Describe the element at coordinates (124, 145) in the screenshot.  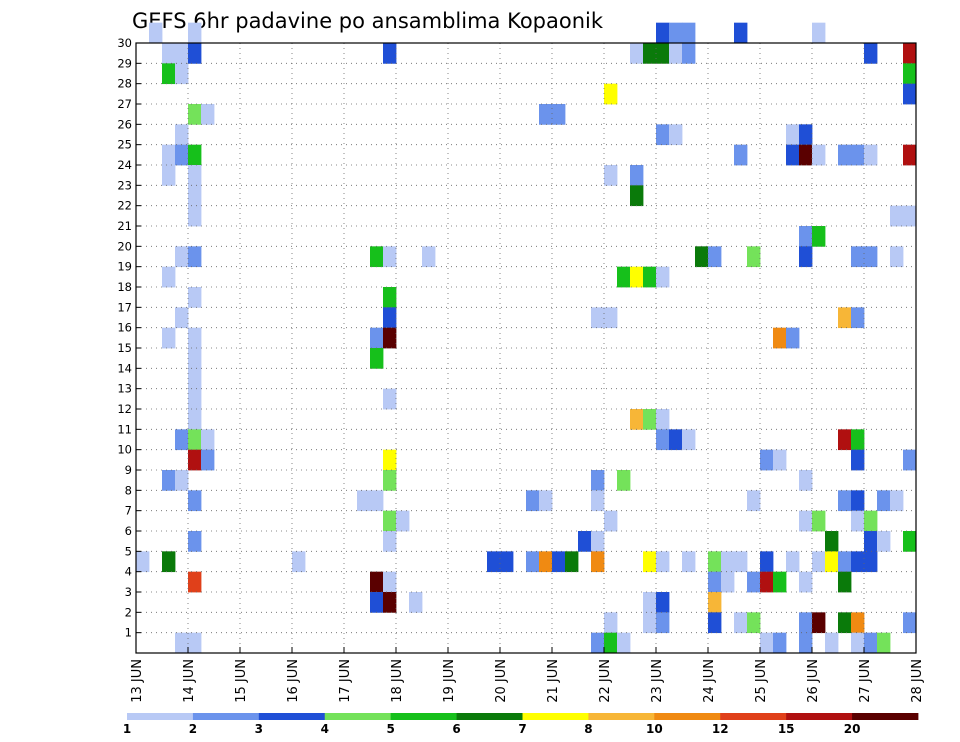
I see `y-tick-label: 25` at that location.